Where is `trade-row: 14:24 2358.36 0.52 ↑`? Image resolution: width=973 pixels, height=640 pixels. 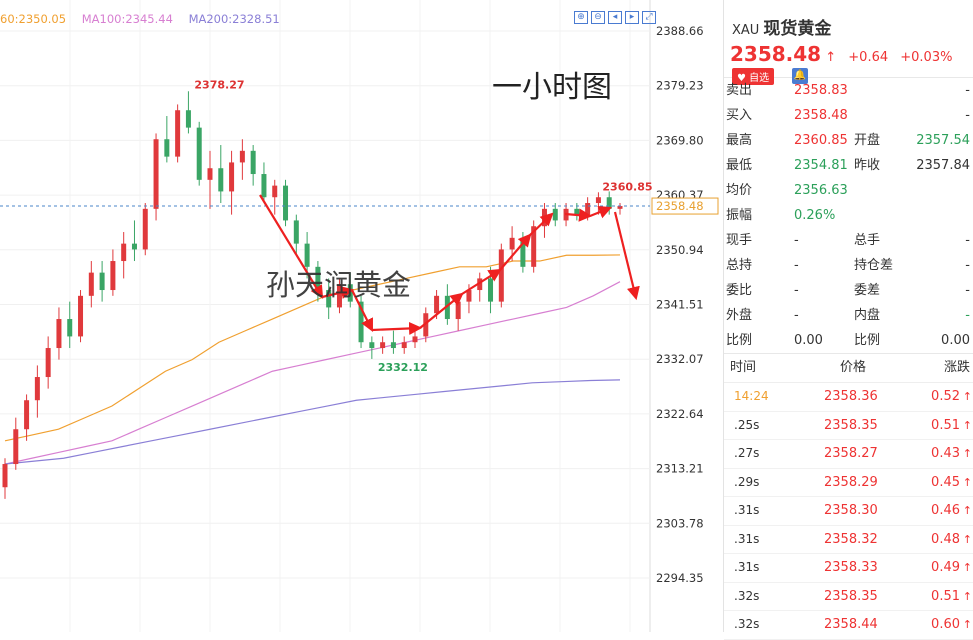
trade-row: 14:24 2358.36 0.52 ↑ is located at coordinates (848, 397).